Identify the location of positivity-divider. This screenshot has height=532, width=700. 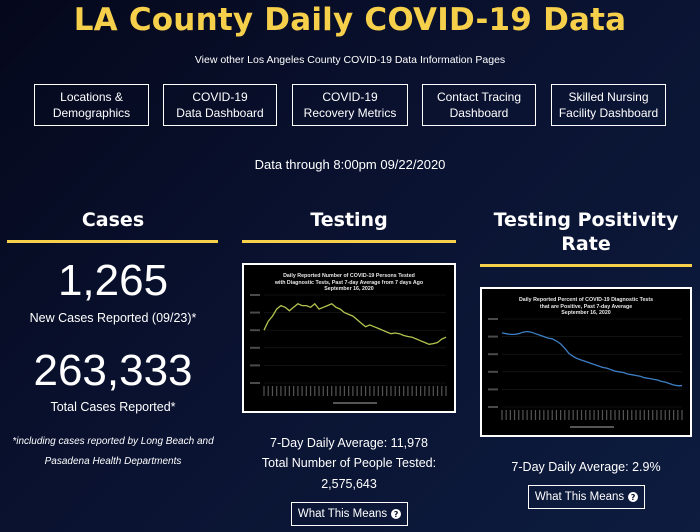
(586, 265).